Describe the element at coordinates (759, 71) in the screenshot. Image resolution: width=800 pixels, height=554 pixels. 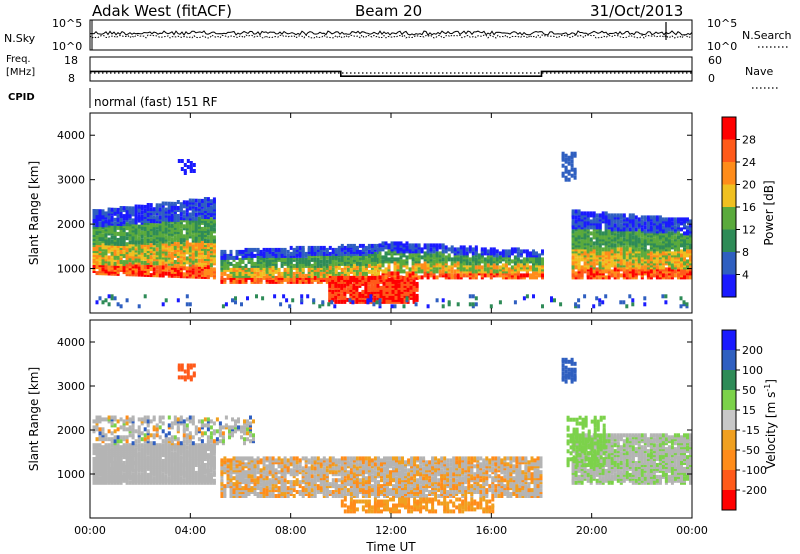
I see `nave-label: Nave` at that location.